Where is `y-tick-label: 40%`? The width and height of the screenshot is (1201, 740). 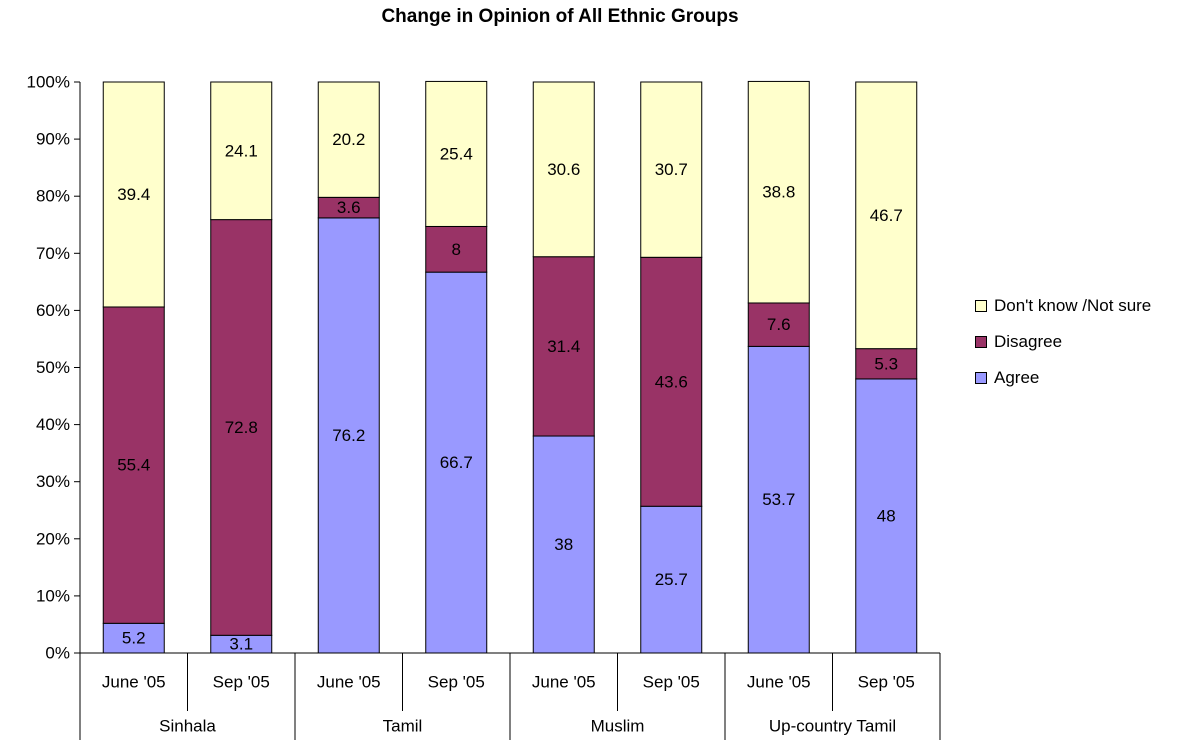
y-tick-label: 40% is located at coordinates (53, 424).